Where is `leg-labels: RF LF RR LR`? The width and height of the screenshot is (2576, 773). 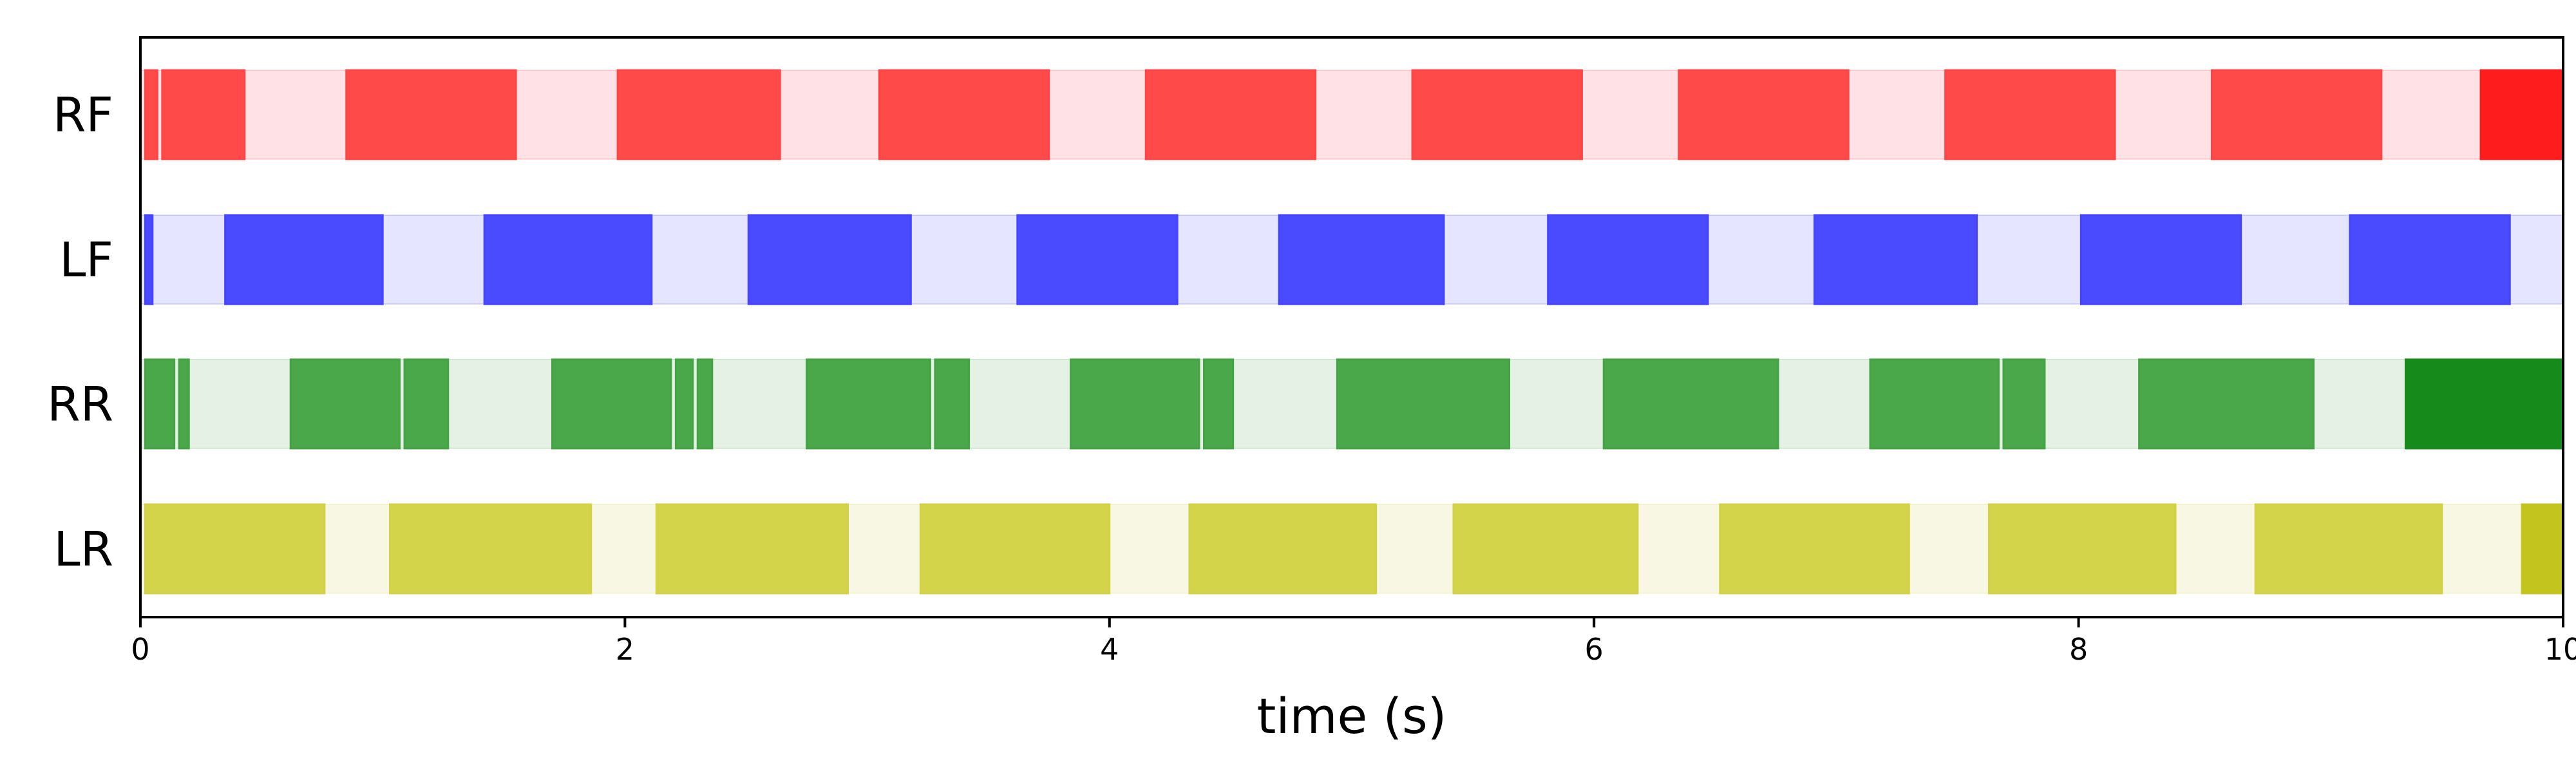
leg-labels: RF LF RR LR is located at coordinates (80, 332).